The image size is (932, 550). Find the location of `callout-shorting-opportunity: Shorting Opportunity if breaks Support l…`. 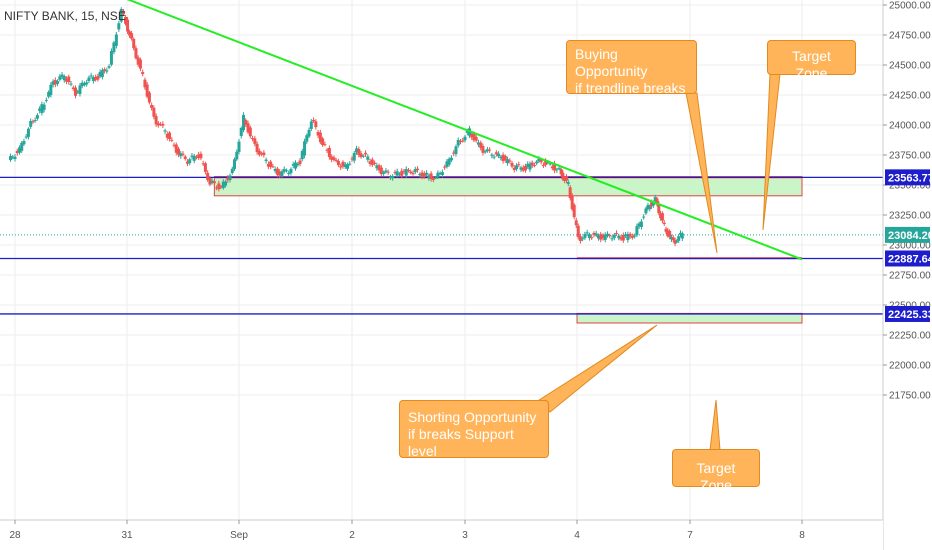

callout-shorting-opportunity: Shorting Opportunity if breaks Support l… is located at coordinates (474, 429).